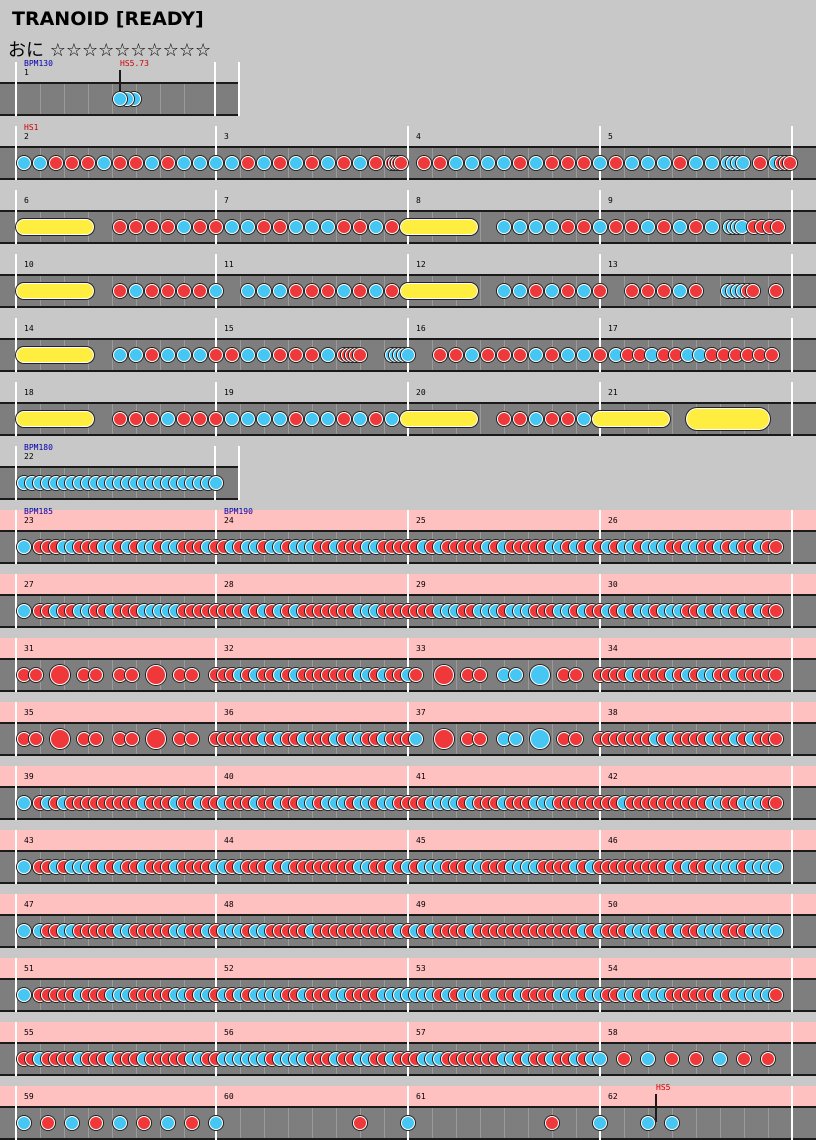 This screenshot has width=816, height=1140. I want to click on measure-number: 12, so click(421, 264).